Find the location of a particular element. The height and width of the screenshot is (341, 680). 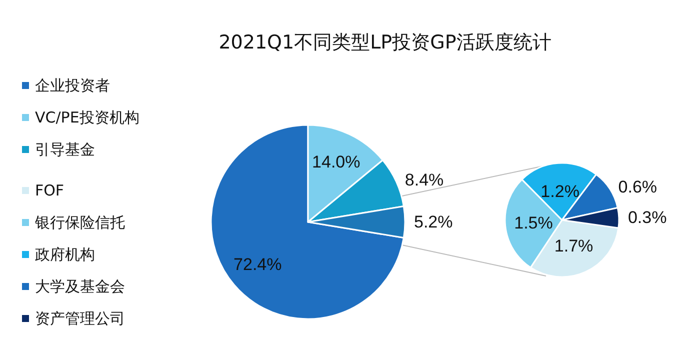

legend-label: 政府机构 is located at coordinates (65, 255).